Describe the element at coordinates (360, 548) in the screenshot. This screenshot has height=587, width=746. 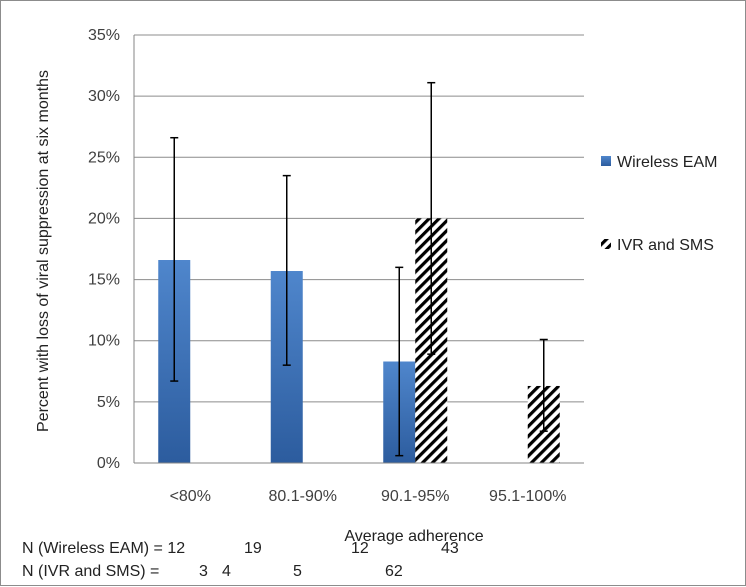
I see `n-row-wireless-value: 12` at that location.